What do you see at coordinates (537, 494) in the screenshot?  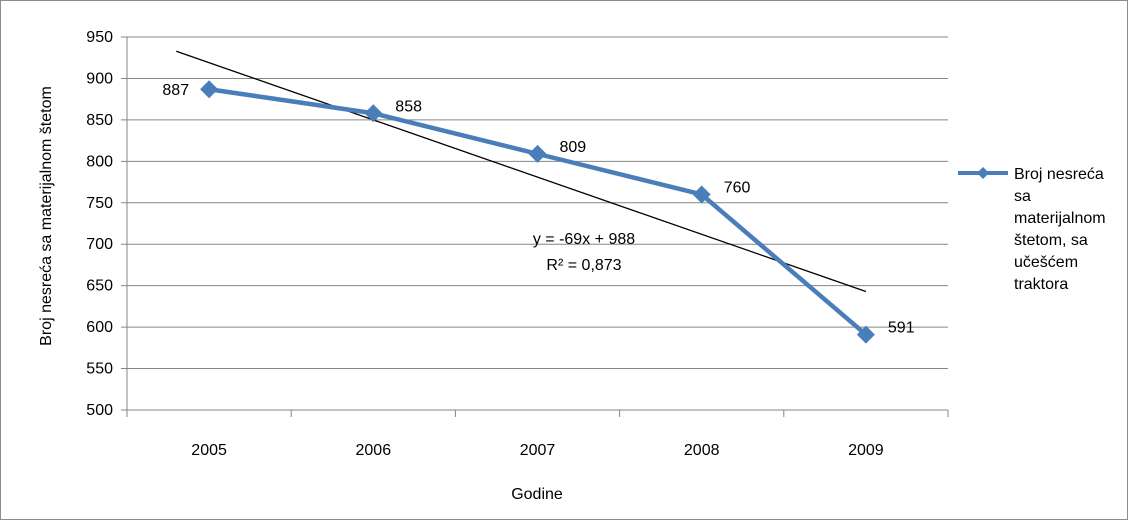 I see `x-axis-title: Godine` at bounding box center [537, 494].